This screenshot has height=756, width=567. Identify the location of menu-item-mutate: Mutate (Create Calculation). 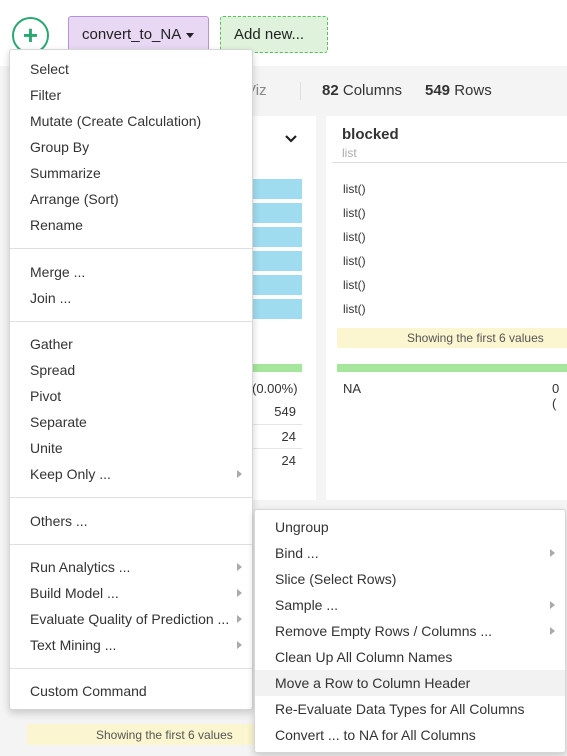
(116, 121).